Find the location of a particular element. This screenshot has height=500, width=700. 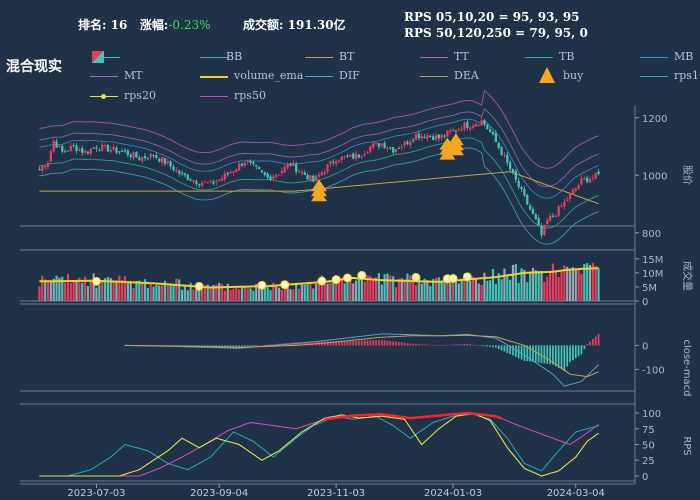

legend-label-buy: buy is located at coordinates (573, 75).